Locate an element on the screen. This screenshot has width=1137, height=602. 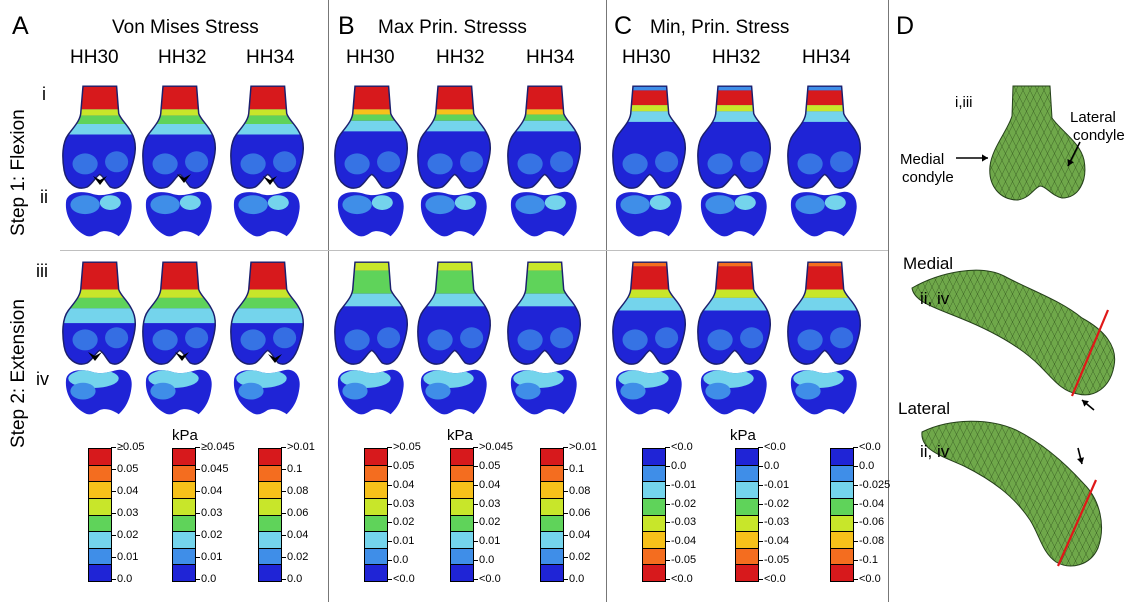
arrow-medial-condyle is located at coordinates (972, 158).